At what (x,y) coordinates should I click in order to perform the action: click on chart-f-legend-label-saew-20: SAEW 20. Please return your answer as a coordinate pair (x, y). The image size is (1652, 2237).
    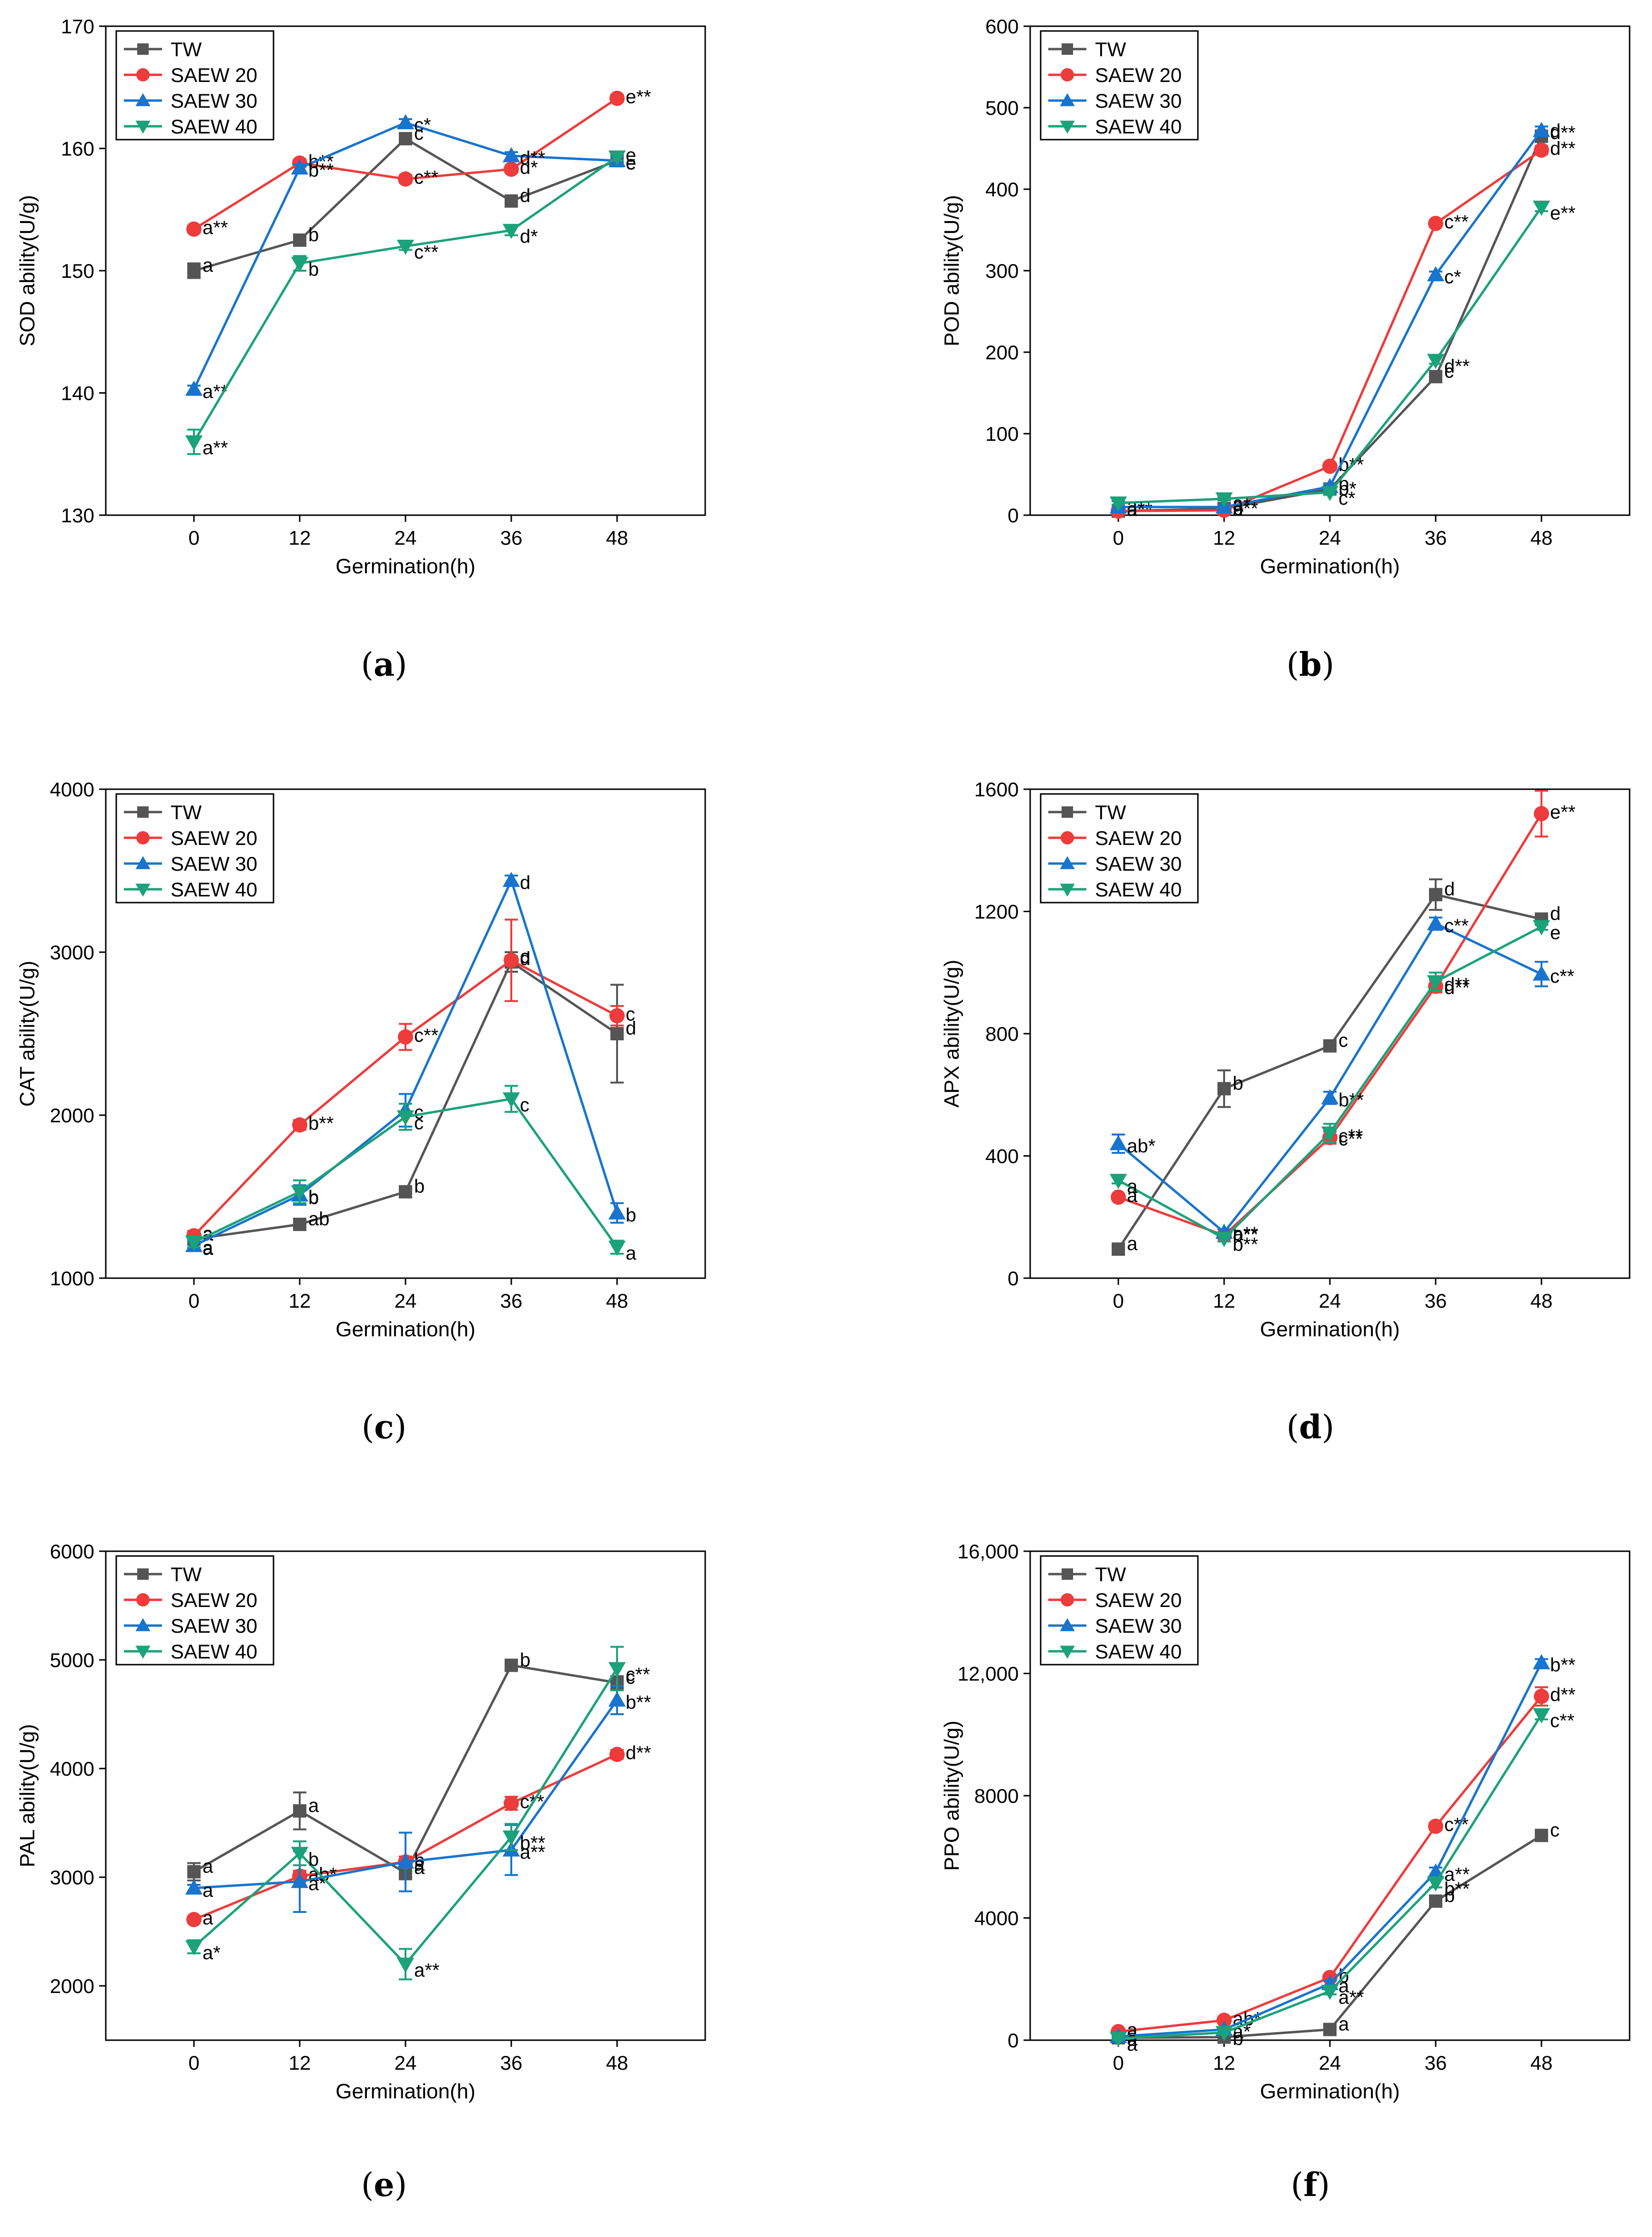
    Looking at the image, I should click on (1138, 1600).